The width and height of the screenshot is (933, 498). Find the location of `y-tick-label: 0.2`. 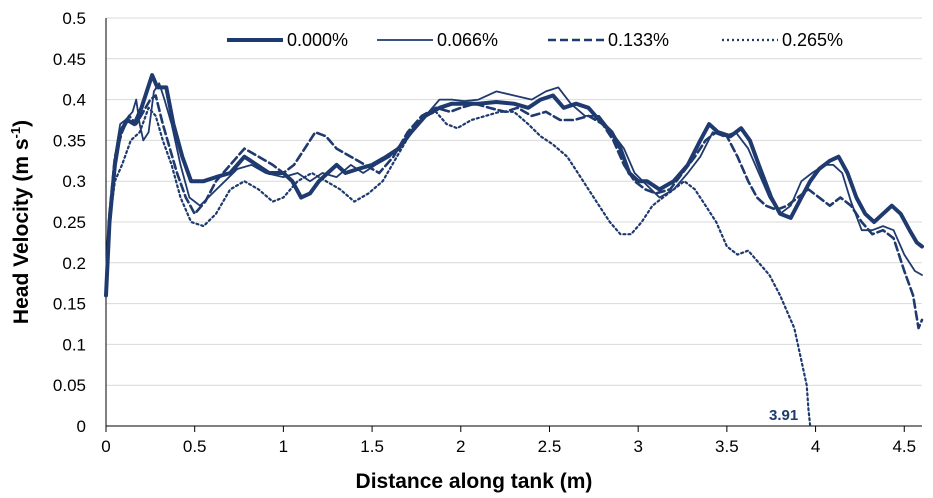

y-tick-label: 0.2 is located at coordinates (74, 263).